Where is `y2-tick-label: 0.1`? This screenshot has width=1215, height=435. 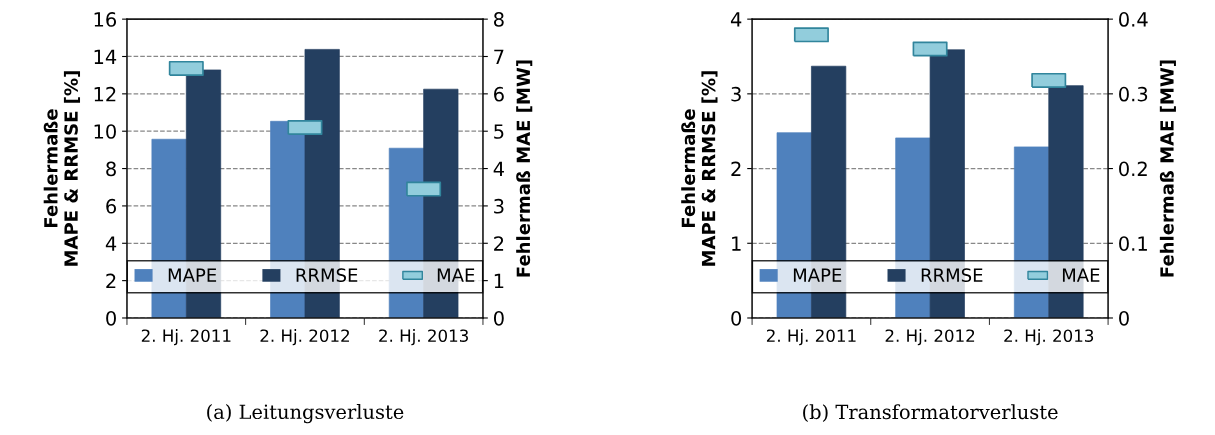 y2-tick-label: 0.1 is located at coordinates (1133, 243).